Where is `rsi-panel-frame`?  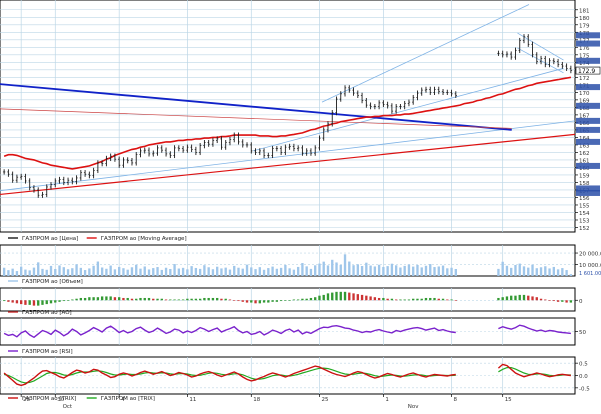 rsi-panel-frame is located at coordinates (288, 331).